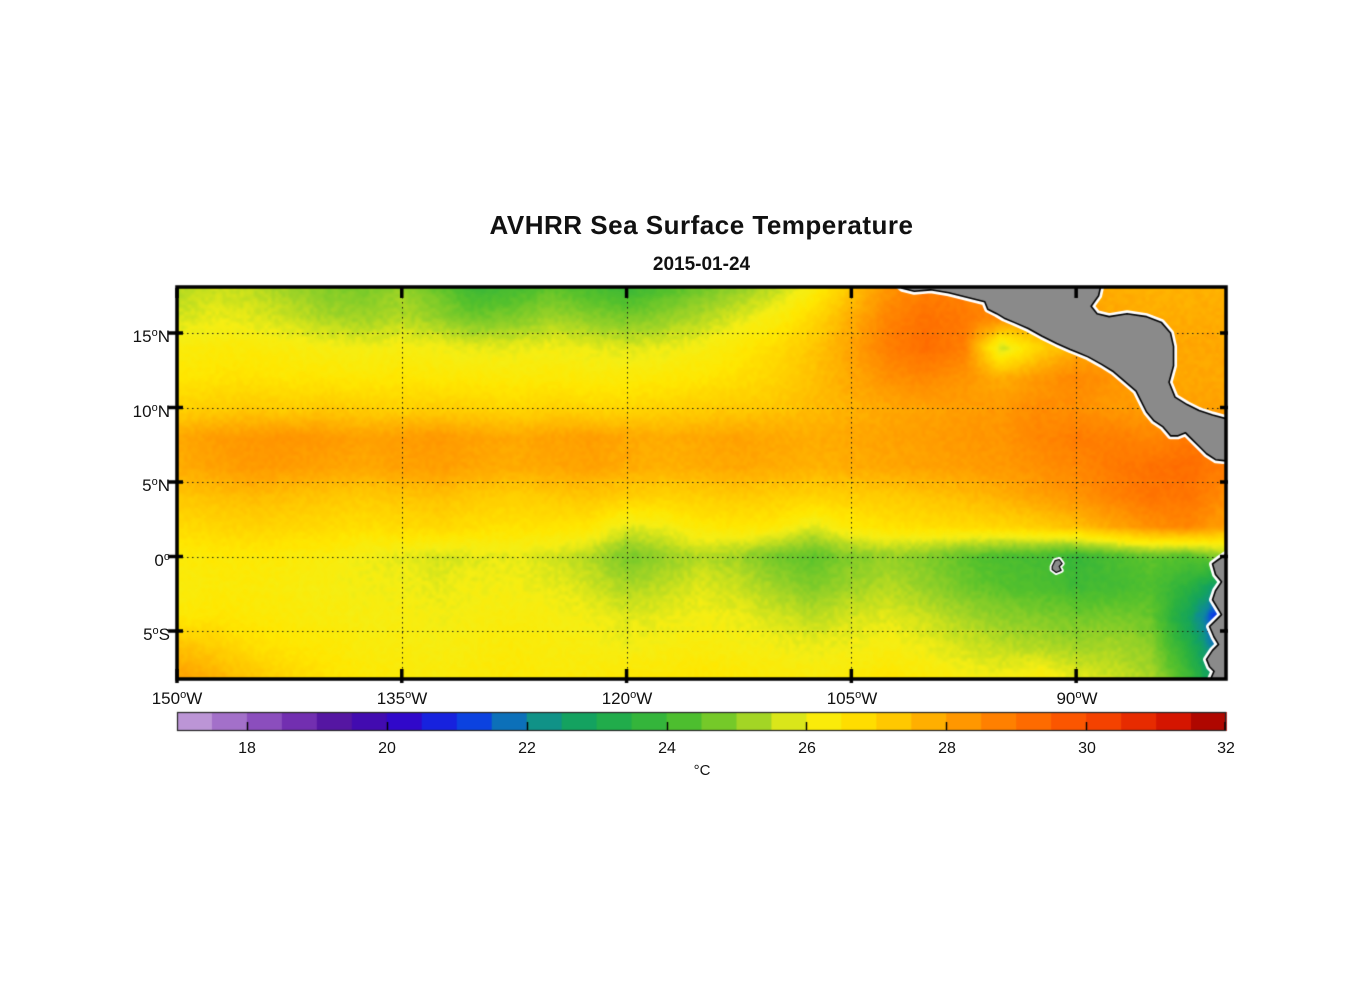 The width and height of the screenshot is (1356, 1000). I want to click on x-tick-label-150w: 150oW, so click(177, 697).